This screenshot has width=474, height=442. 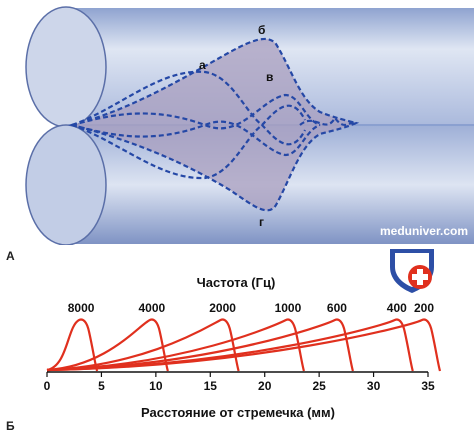 I want to click on wave-a, so click(x=188, y=108).